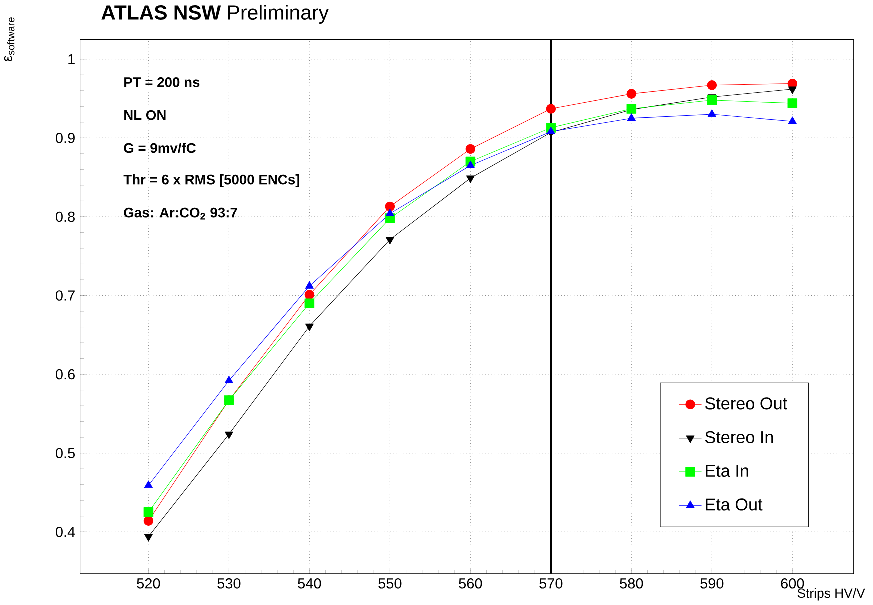 The height and width of the screenshot is (605, 873). Describe the element at coordinates (792, 583) in the screenshot. I see `x-tick-label: 600` at that location.